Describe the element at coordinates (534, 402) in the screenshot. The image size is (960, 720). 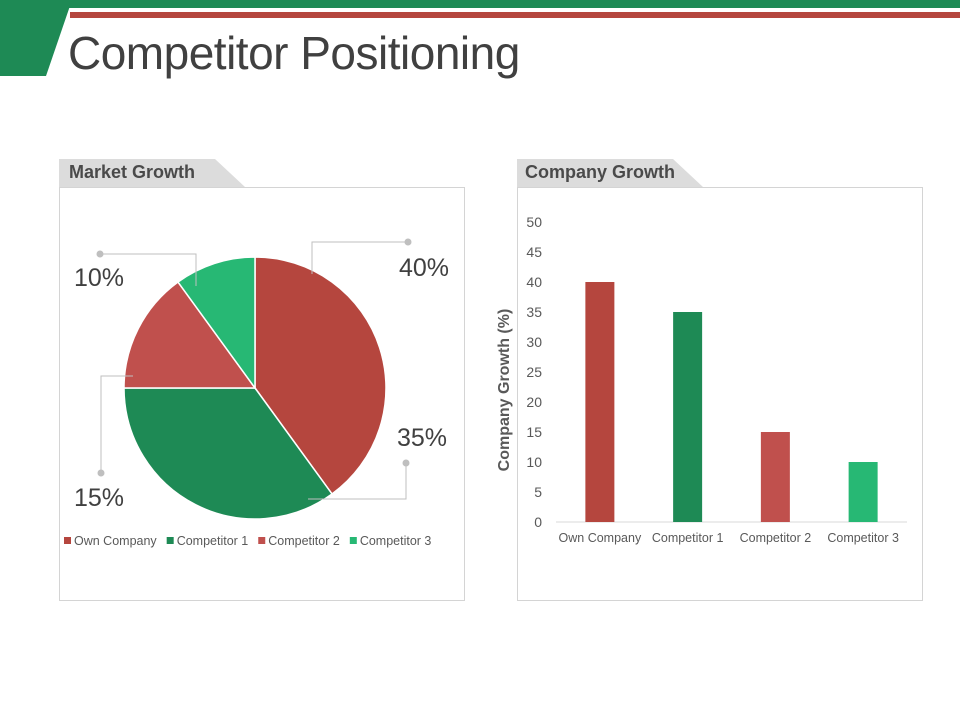
I see `y-tick-label: 20` at that location.